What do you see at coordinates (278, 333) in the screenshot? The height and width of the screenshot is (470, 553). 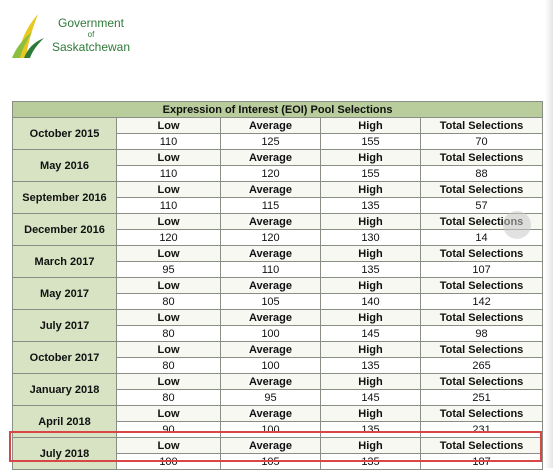 I see `table-row: 80 100 145 98` at bounding box center [278, 333].